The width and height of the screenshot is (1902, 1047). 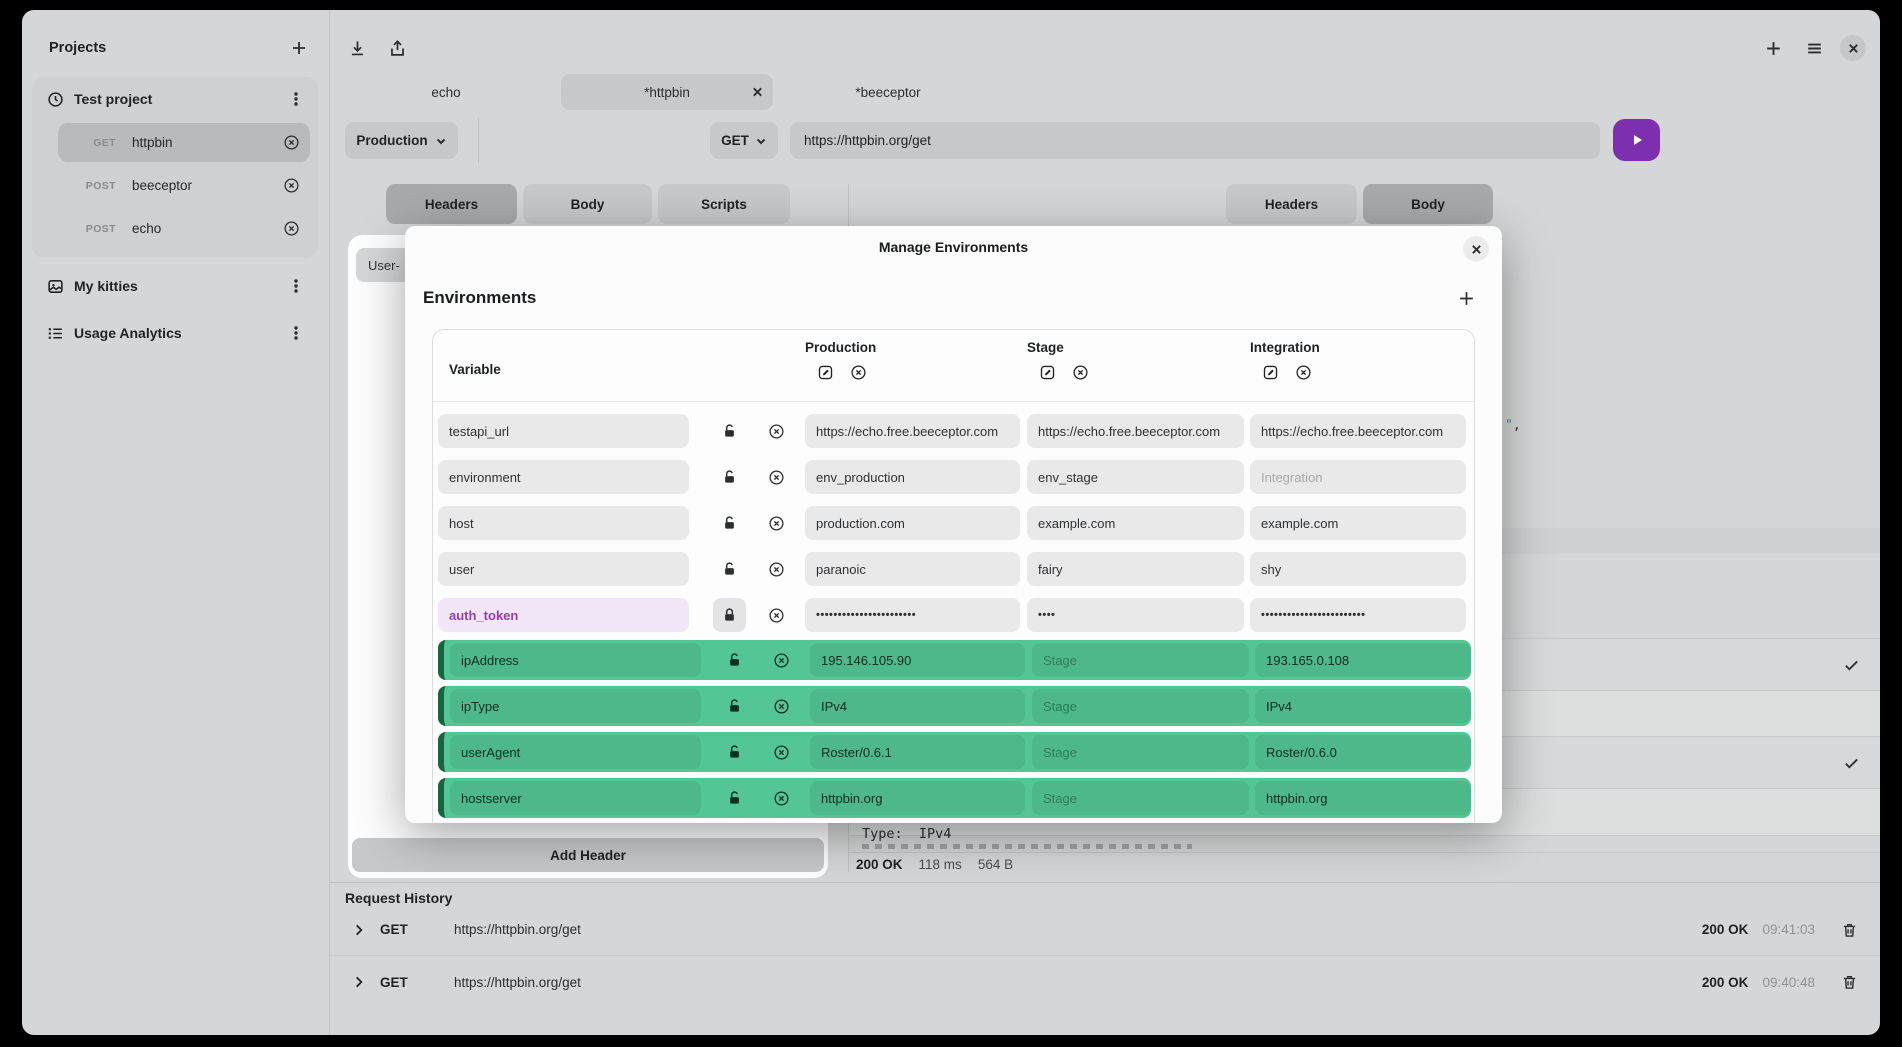 What do you see at coordinates (1135, 569) in the screenshot?
I see `value-input-stage: fairy` at bounding box center [1135, 569].